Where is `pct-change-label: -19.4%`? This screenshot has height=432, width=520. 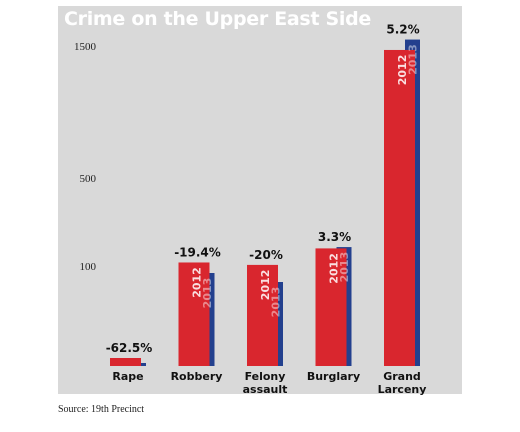 pct-change-label: -19.4% is located at coordinates (197, 252).